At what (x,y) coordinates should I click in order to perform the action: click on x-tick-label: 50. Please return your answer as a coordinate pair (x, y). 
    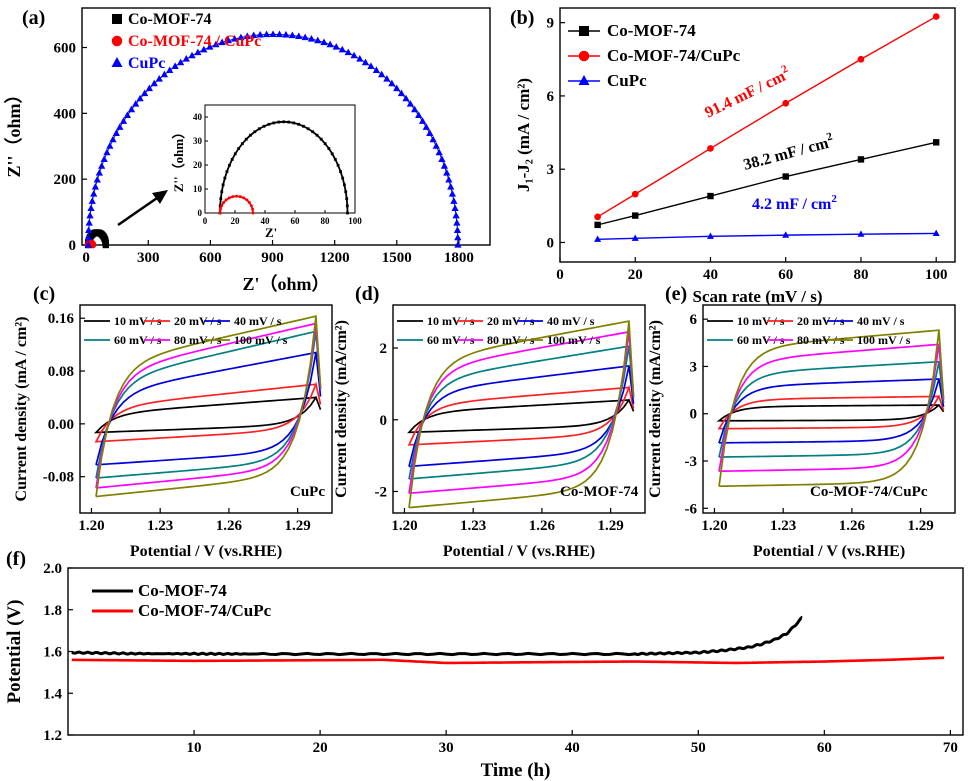
    Looking at the image, I should click on (698, 748).